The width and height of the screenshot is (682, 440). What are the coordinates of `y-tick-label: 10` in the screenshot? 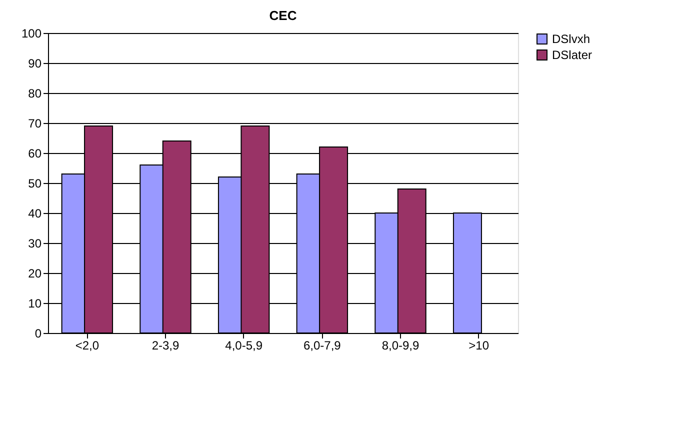 It's located at (35, 303).